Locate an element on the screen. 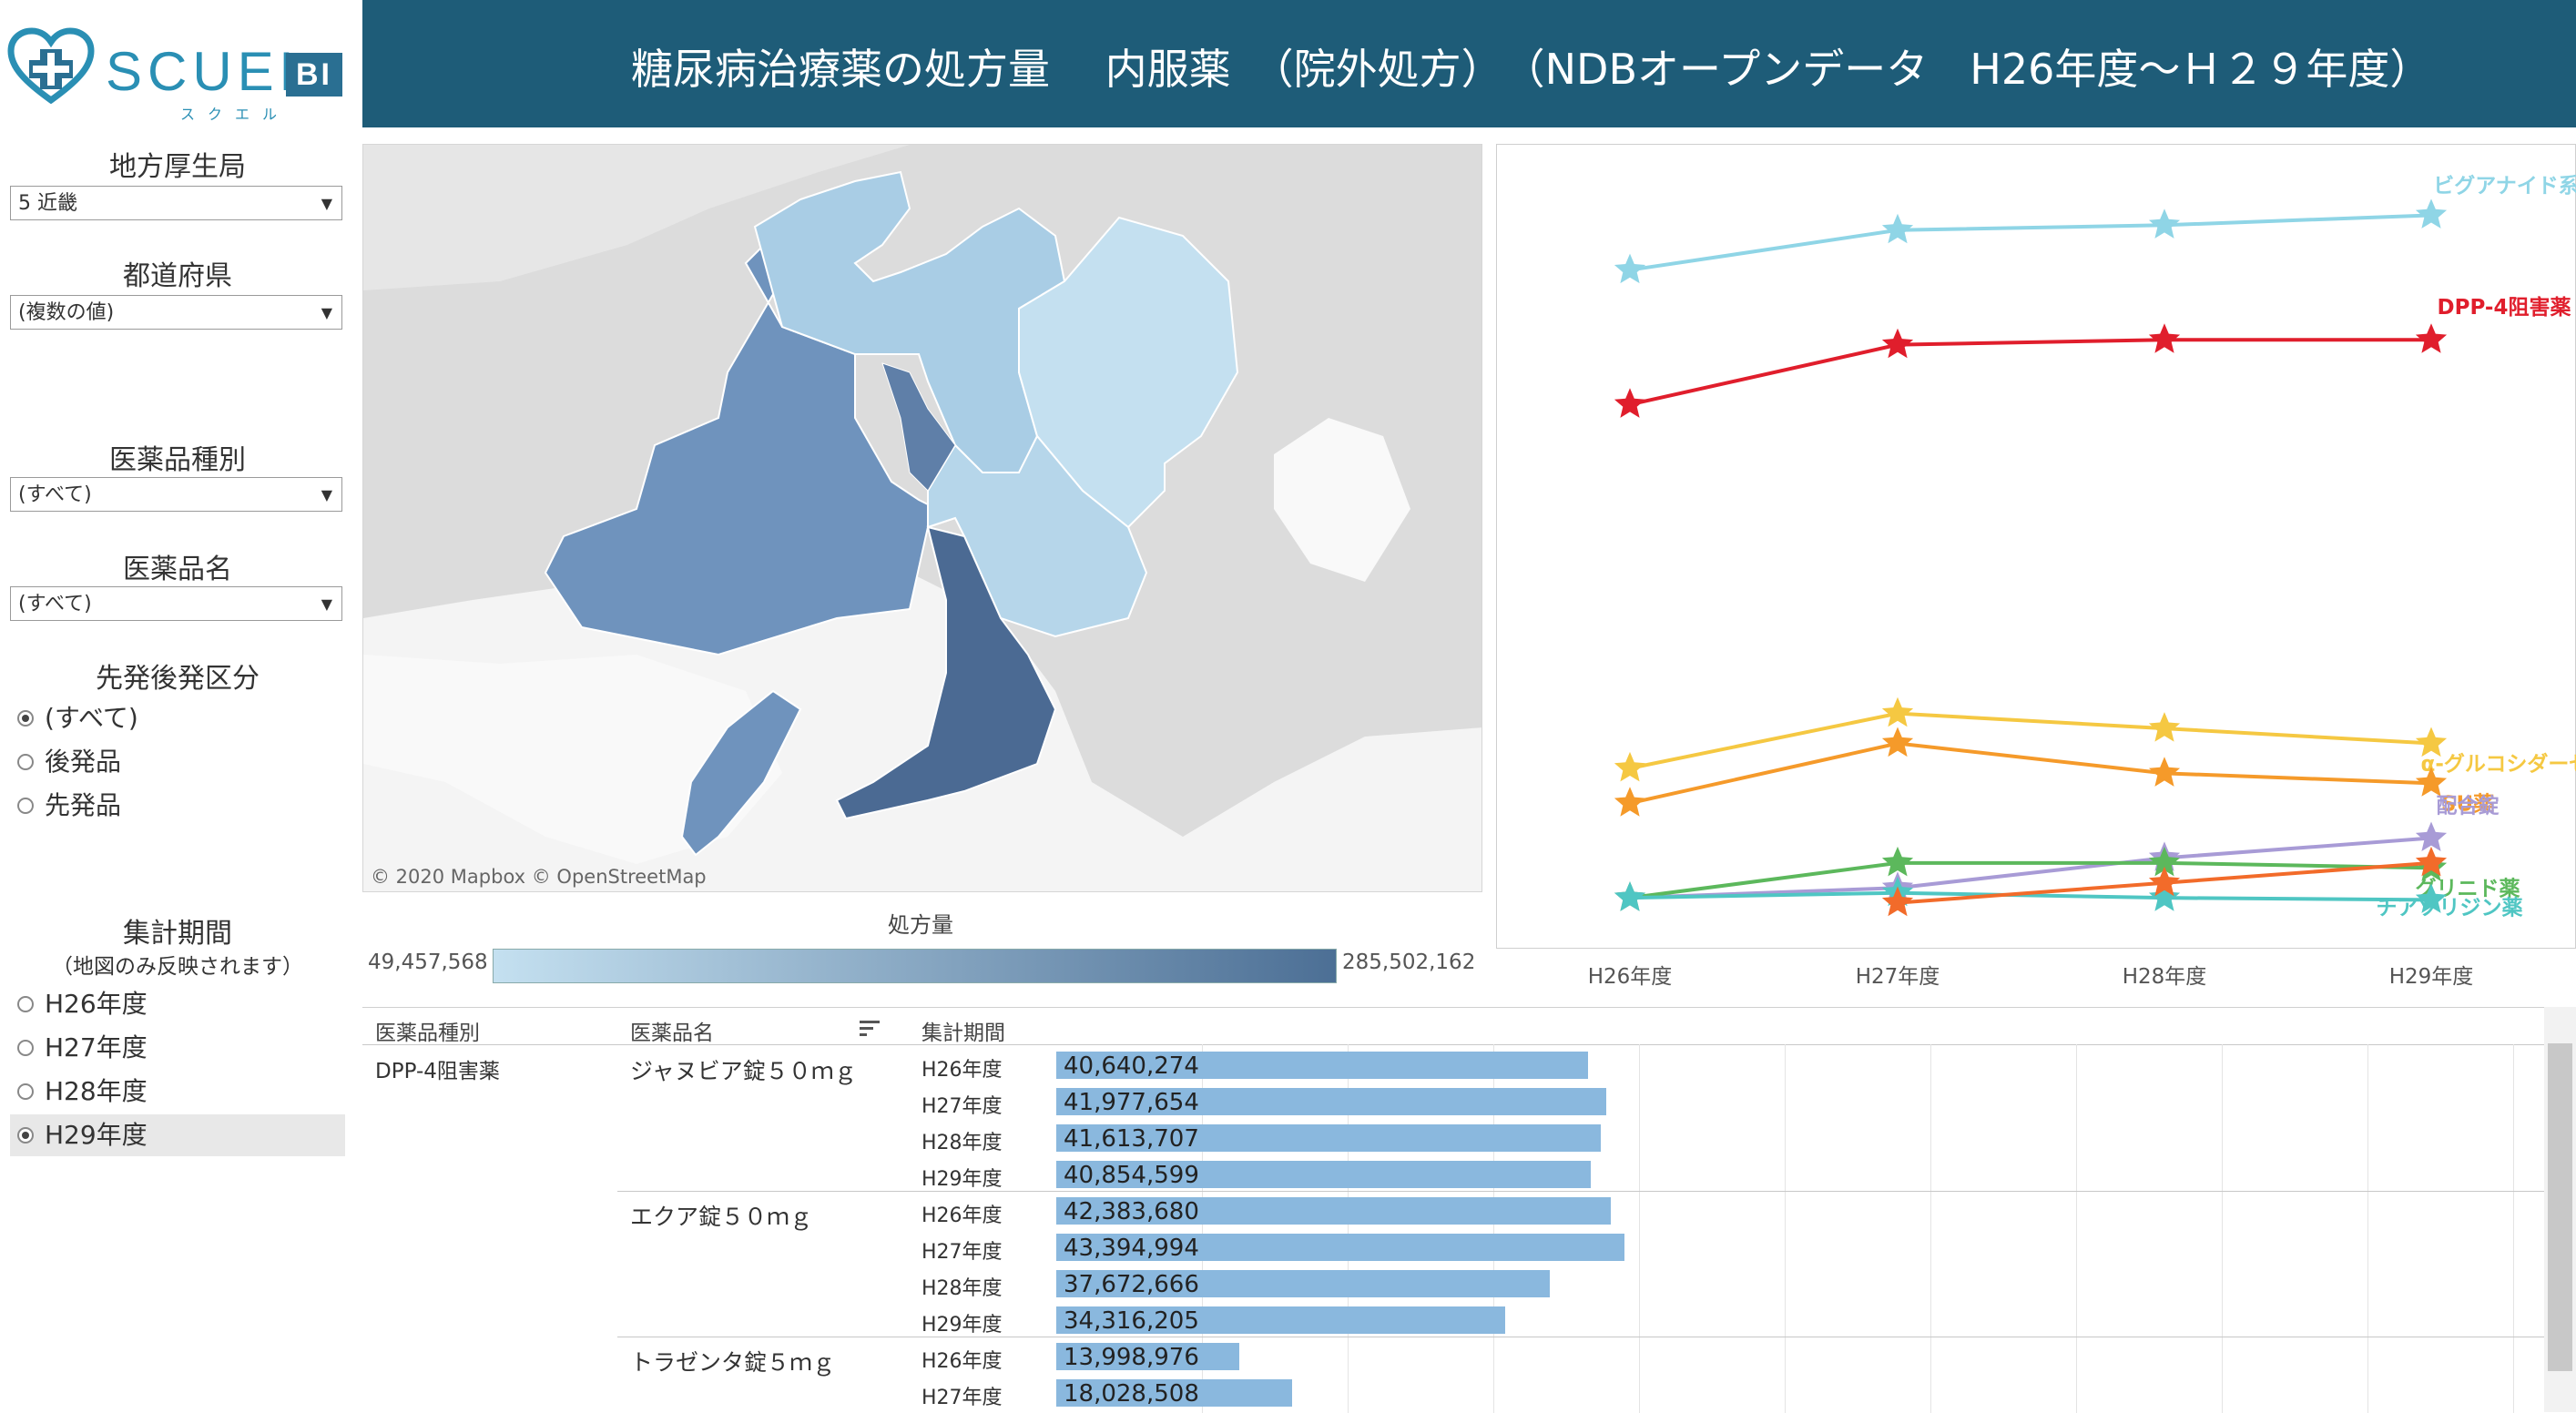  generic-radio-generic: 後発品 is located at coordinates (177, 762).